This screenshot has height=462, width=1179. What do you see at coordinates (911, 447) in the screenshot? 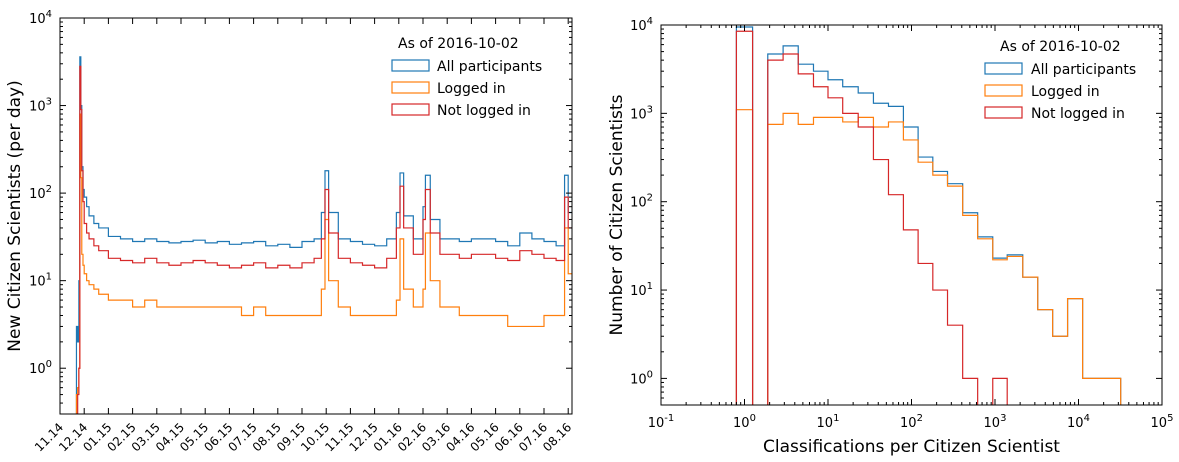
I see `x-axis-label: Classifications per Citizen Scientist` at bounding box center [911, 447].